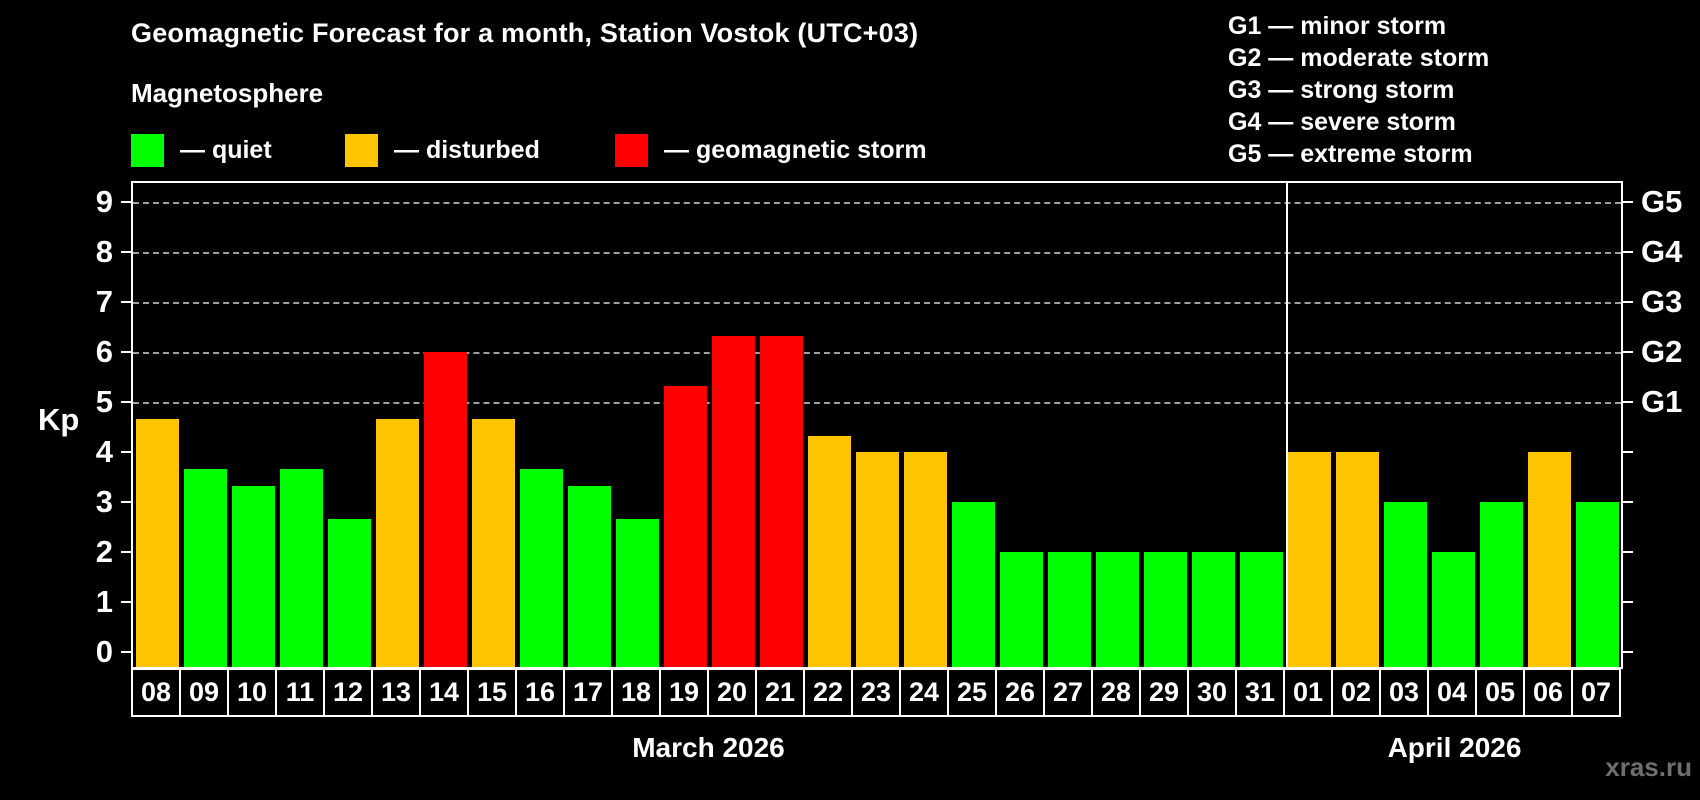 The image size is (1700, 800). I want to click on day-label-16: 16, so click(540, 692).